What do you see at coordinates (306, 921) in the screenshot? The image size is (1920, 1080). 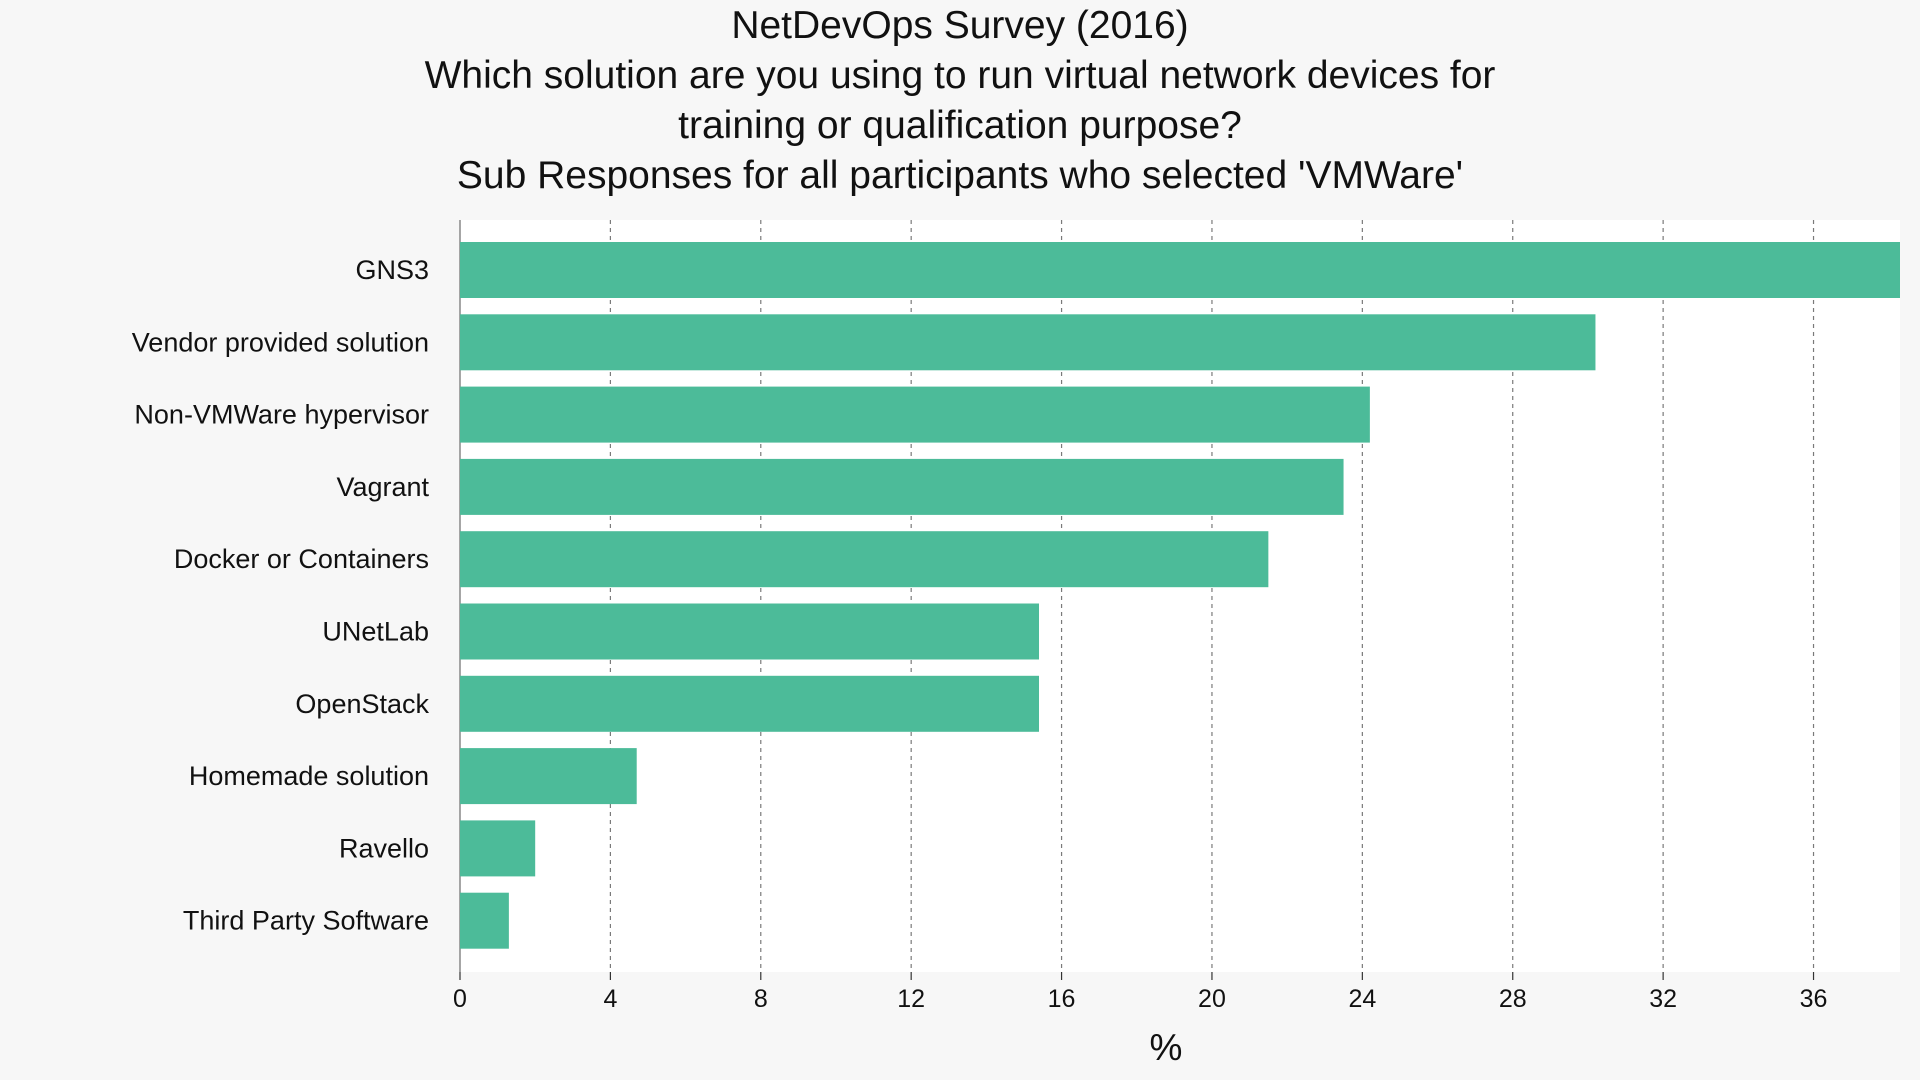 I see `category-label: Third Party Software` at bounding box center [306, 921].